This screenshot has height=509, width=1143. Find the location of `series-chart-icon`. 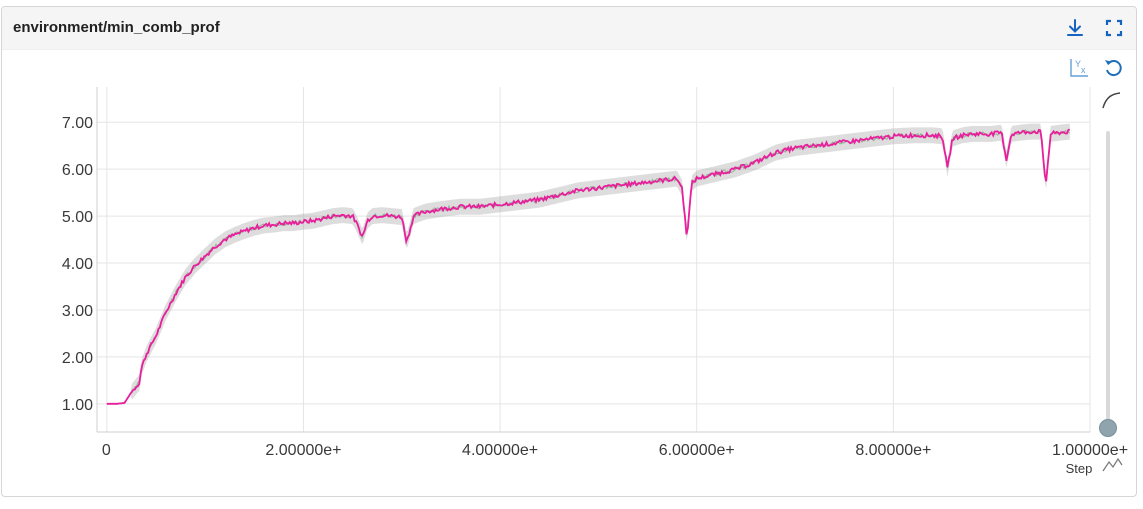

series-chart-icon is located at coordinates (1112, 464).